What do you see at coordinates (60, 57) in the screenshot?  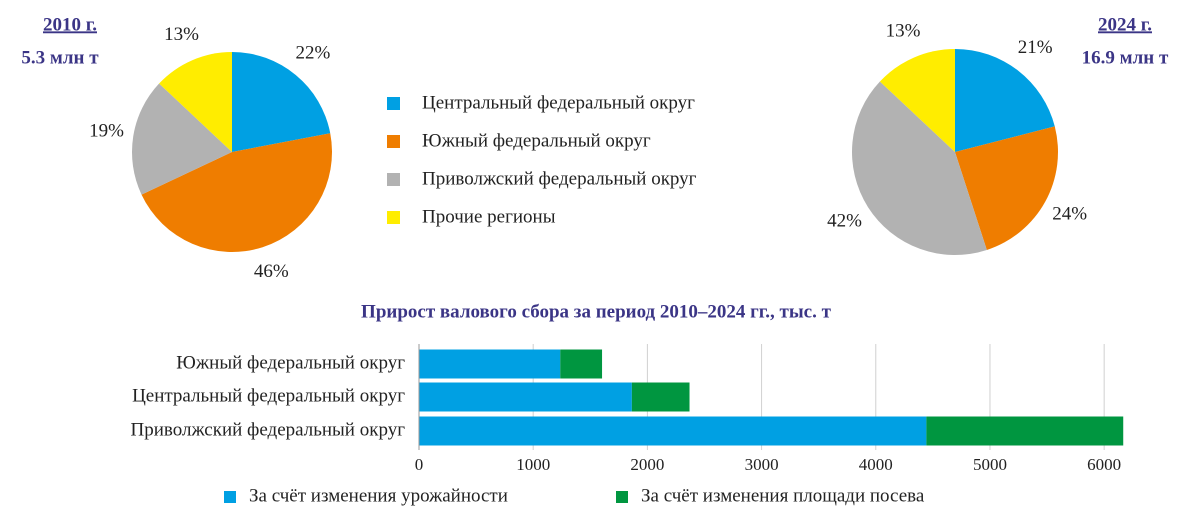 I see `pie-subtitle: 5.3 млн т` at bounding box center [60, 57].